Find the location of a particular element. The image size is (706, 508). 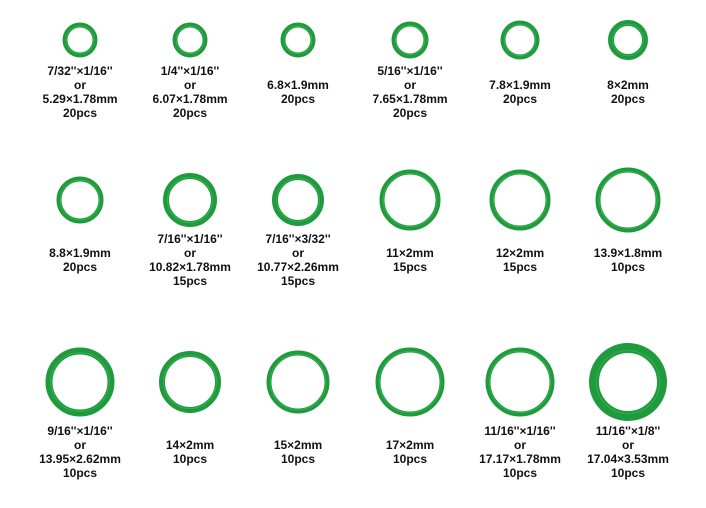

ring-label: 7/16''×1/16'' is located at coordinates (189, 239).